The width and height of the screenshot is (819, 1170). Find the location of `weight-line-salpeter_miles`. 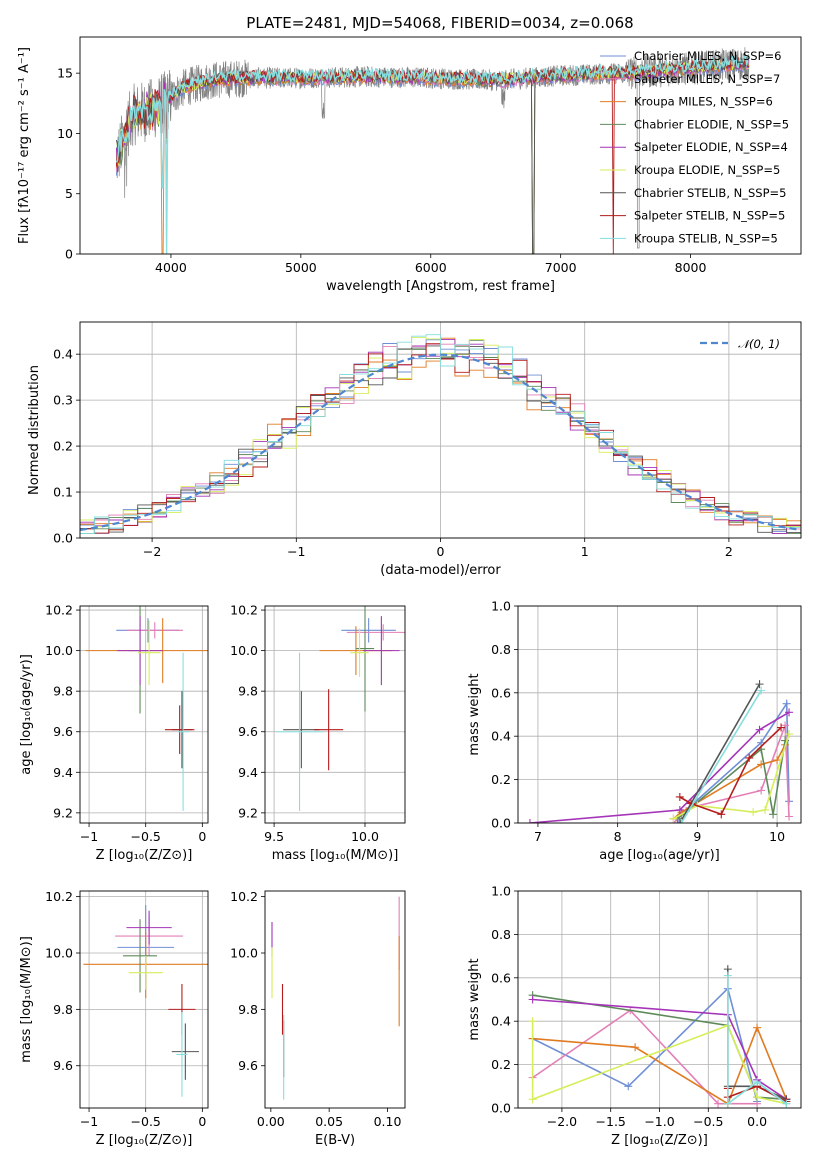

weight-line-salpeter_miles is located at coordinates (645, 1057).